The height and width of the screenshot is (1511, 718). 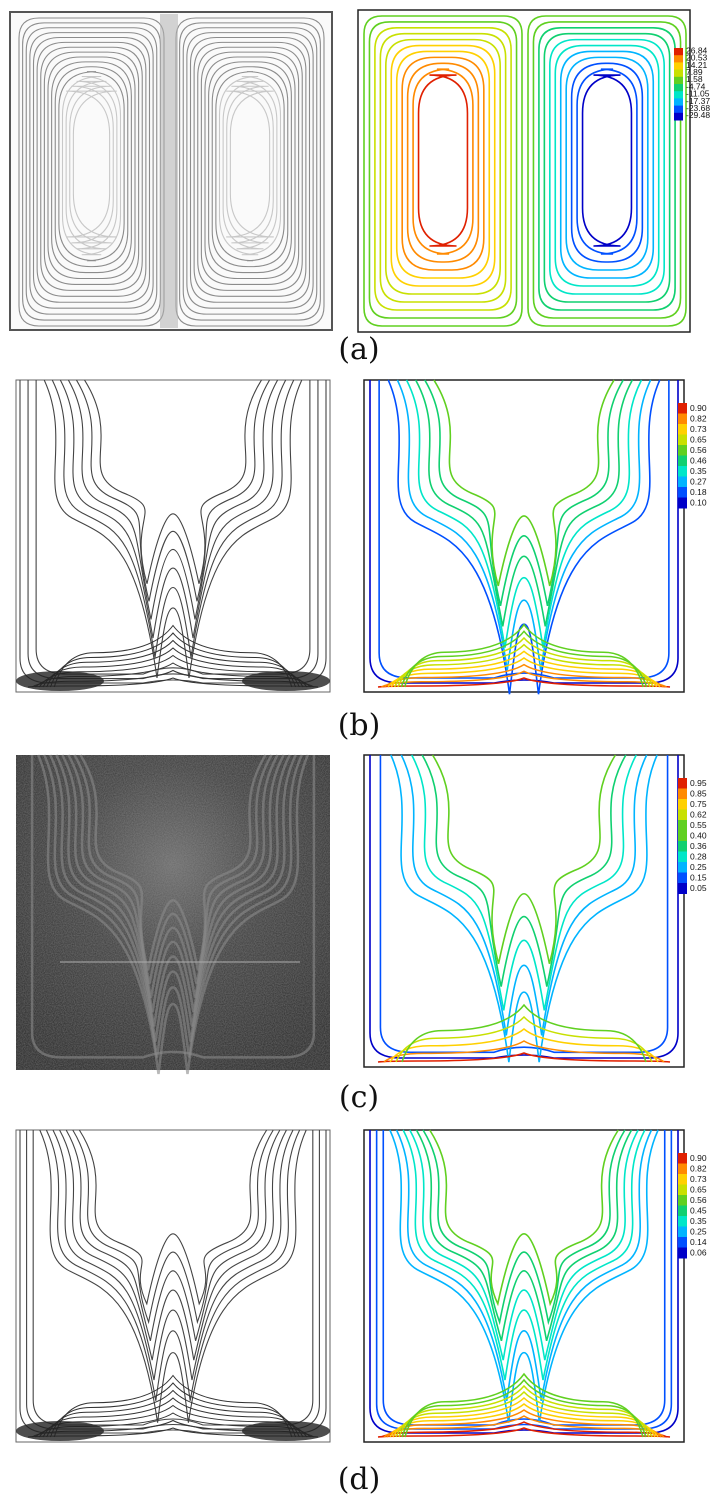 I want to click on shear-band, so click(x=169, y=171).